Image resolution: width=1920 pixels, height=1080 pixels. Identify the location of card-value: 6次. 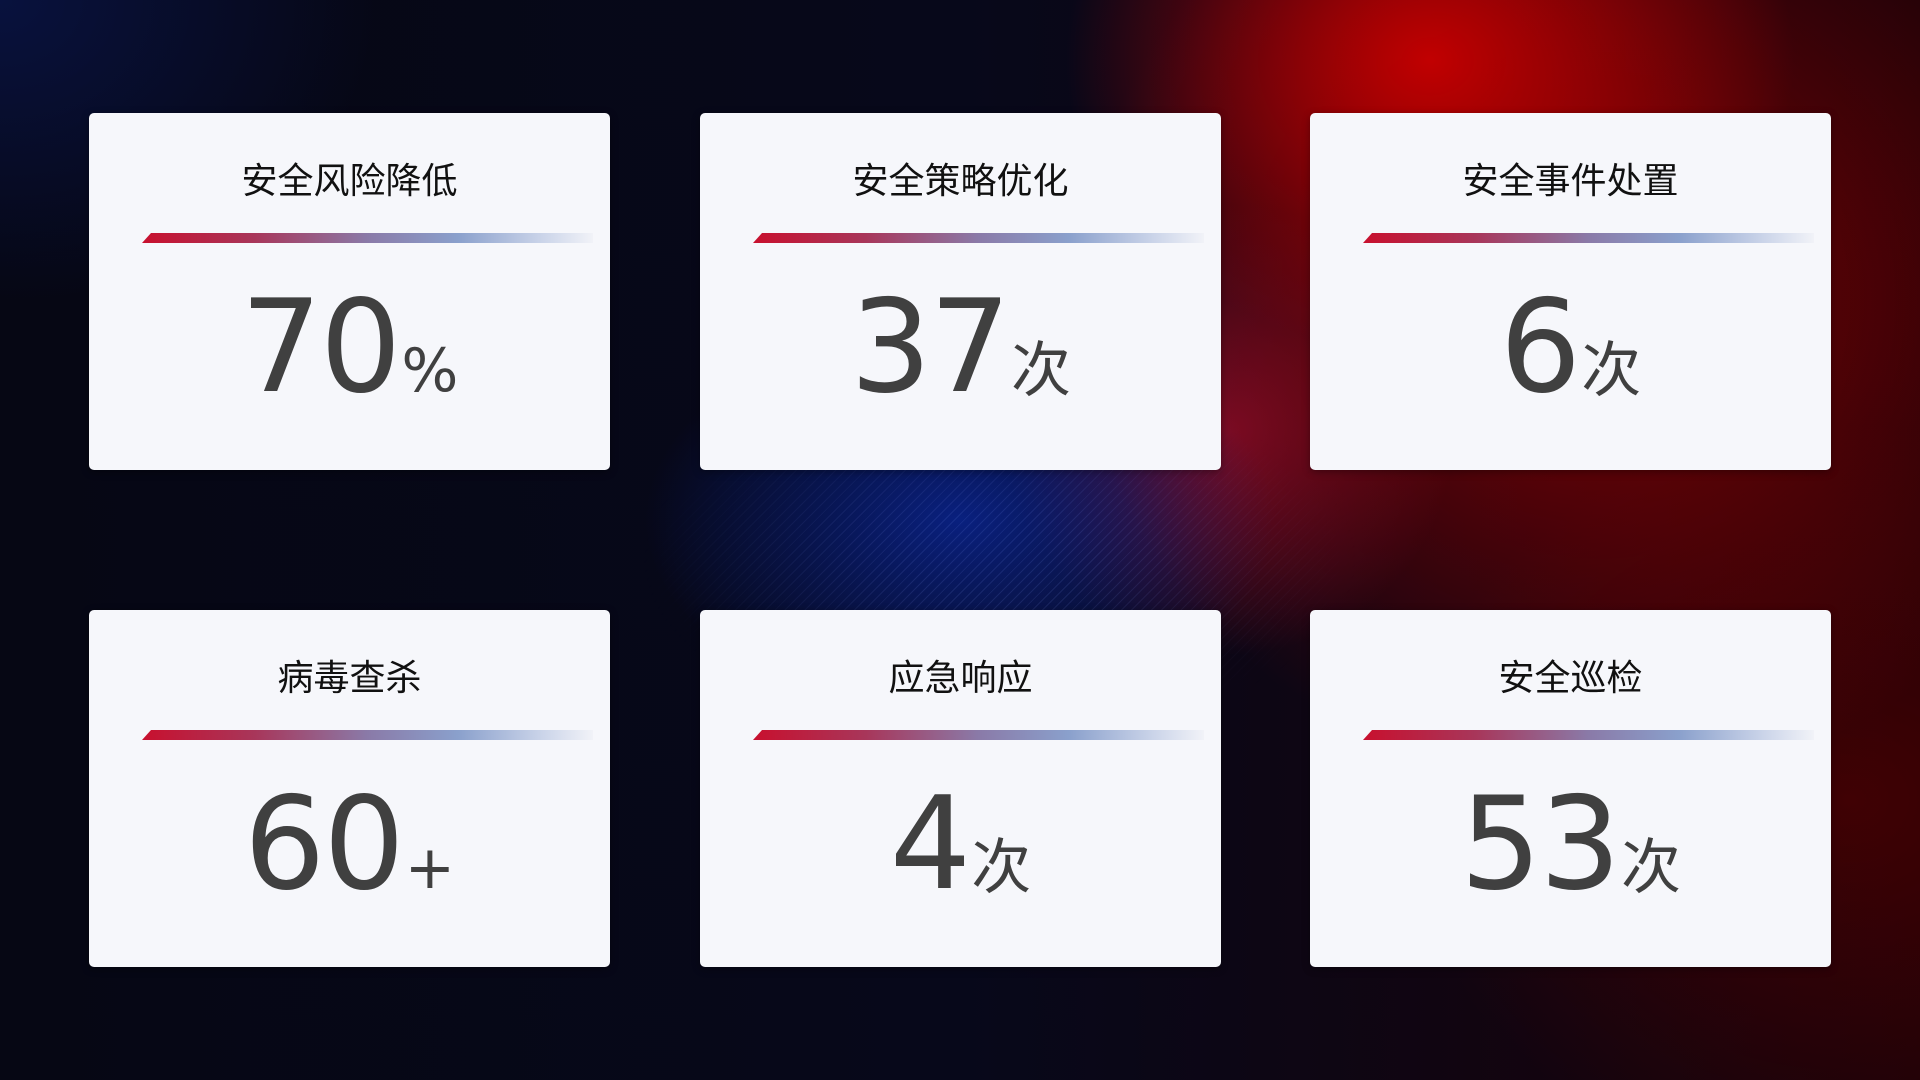
(1570, 347).